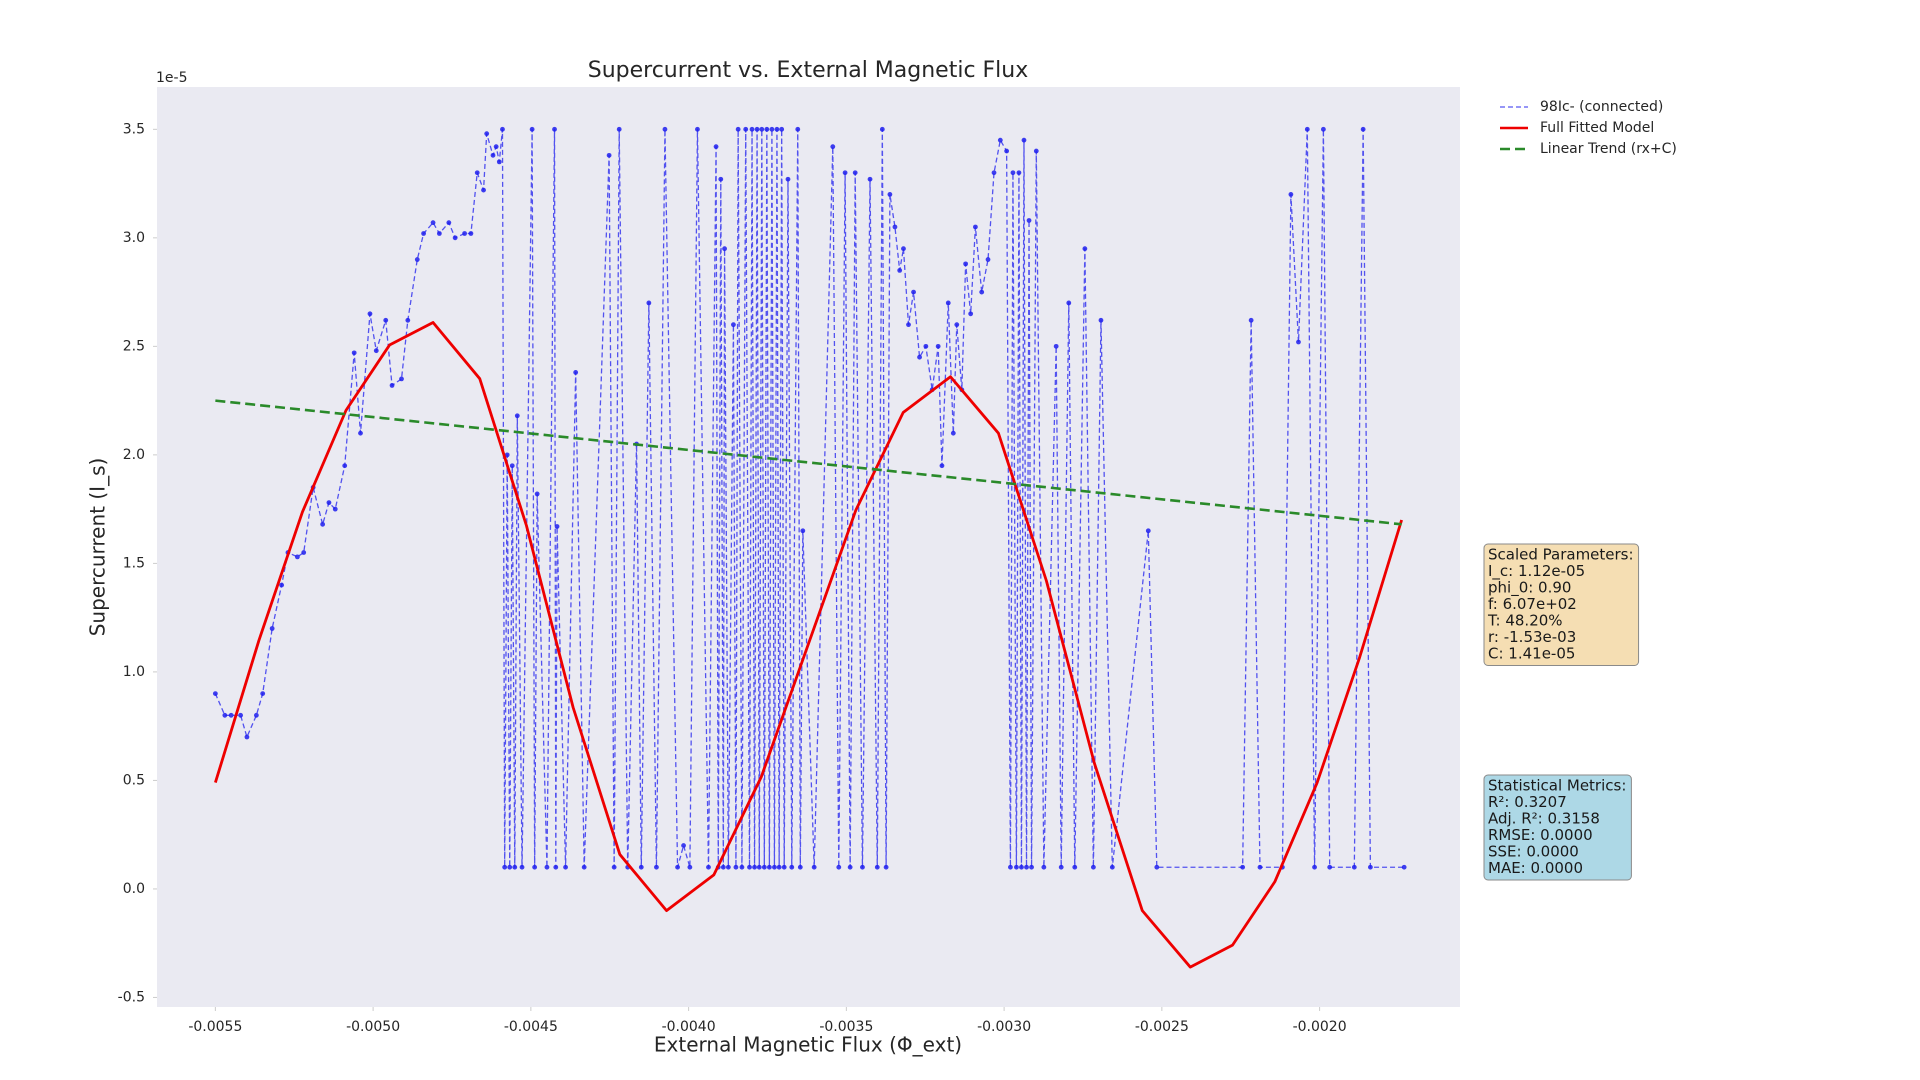 The width and height of the screenshot is (1920, 1080). Describe the element at coordinates (1544, 819) in the screenshot. I see `annotation-line: Adj. R²: 0.3158` at that location.